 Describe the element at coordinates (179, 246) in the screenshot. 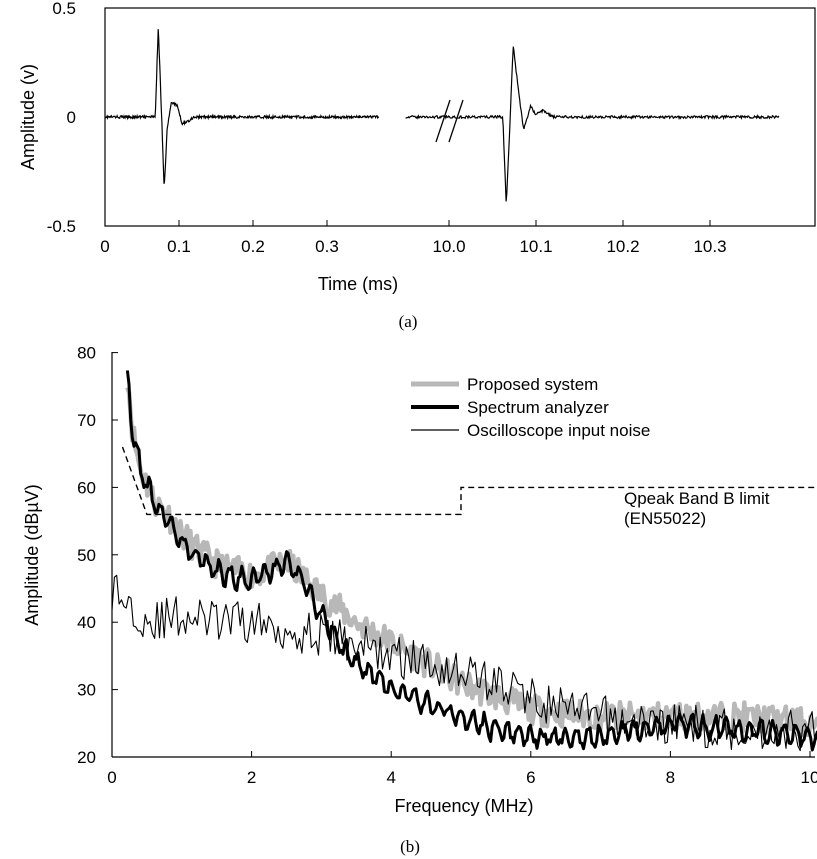

I see `panel-a-x-tick-label: 0.1` at that location.